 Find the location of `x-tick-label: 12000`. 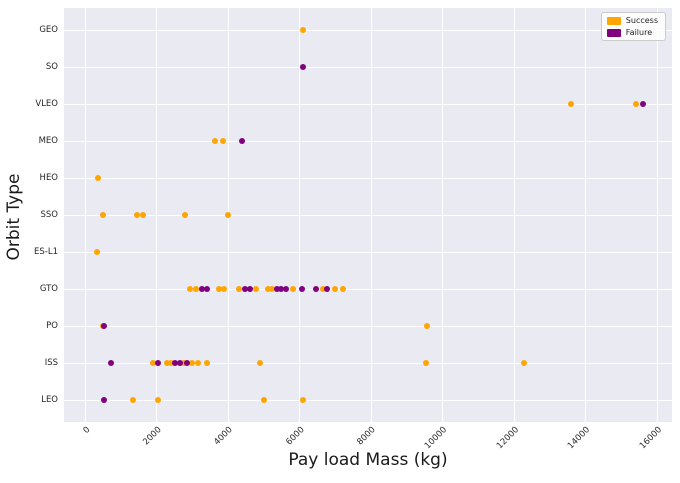

x-tick-label: 12000 is located at coordinates (508, 438).